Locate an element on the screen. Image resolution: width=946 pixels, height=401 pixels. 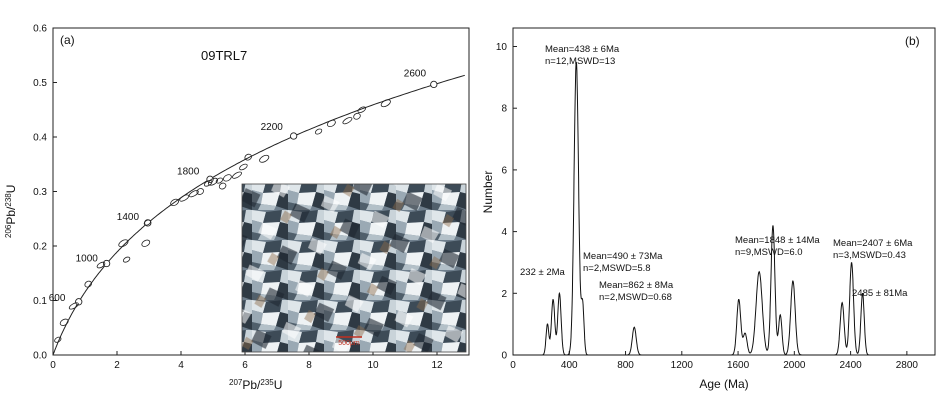
sample-label: 09TRL7 is located at coordinates (224, 55).